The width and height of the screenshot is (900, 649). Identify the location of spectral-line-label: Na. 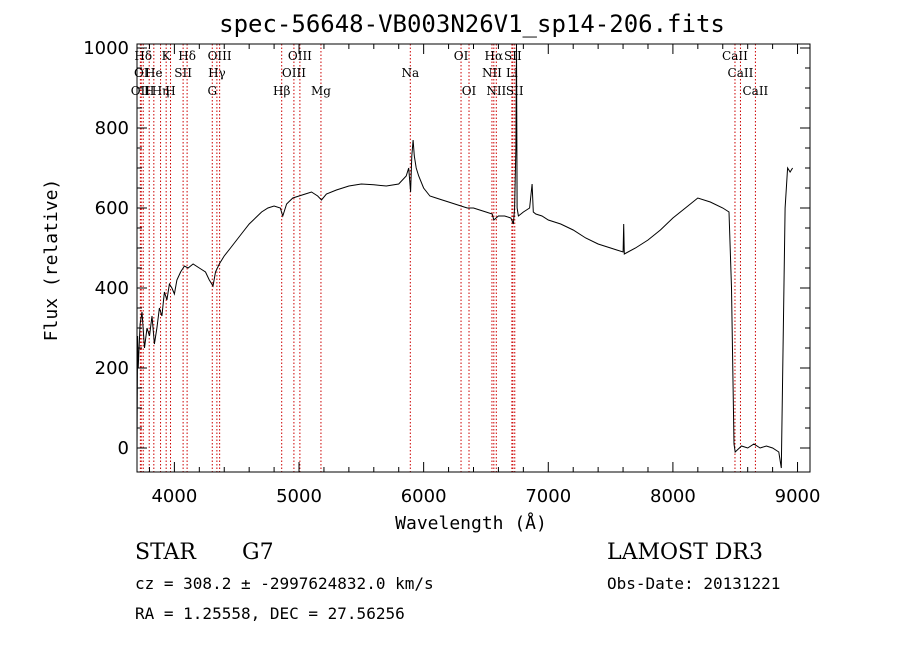
(410, 73).